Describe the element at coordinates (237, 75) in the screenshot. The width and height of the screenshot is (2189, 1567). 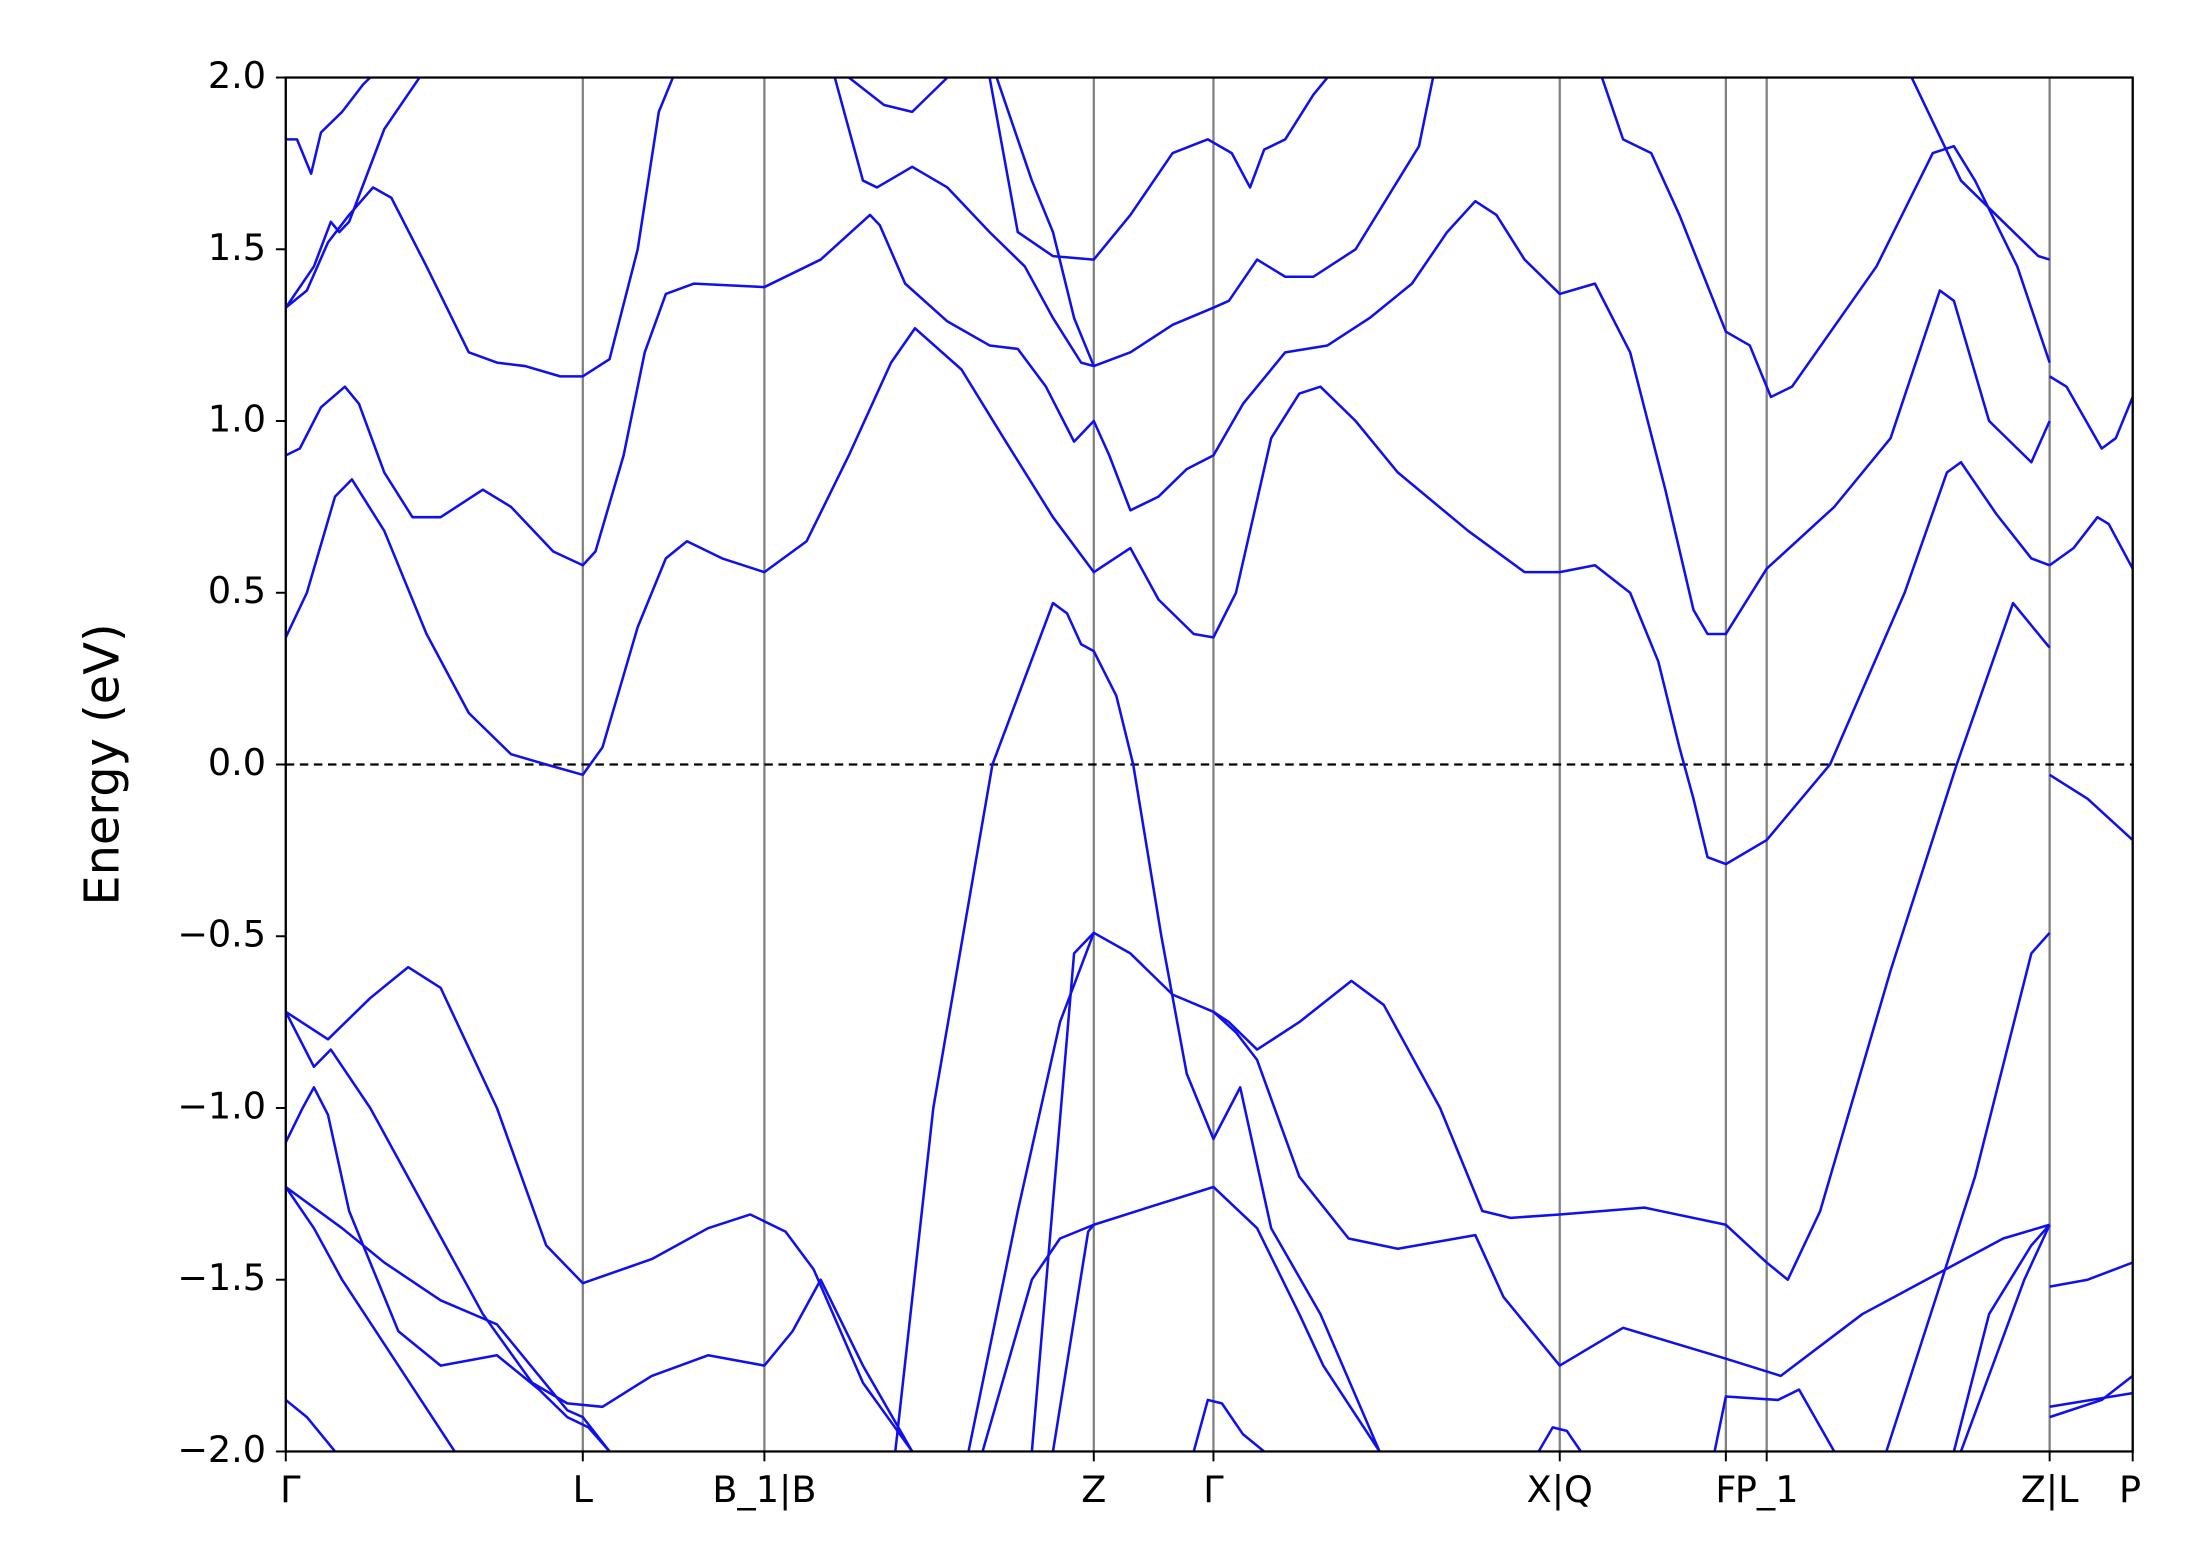
I see `y-tick-label: 2.0` at that location.